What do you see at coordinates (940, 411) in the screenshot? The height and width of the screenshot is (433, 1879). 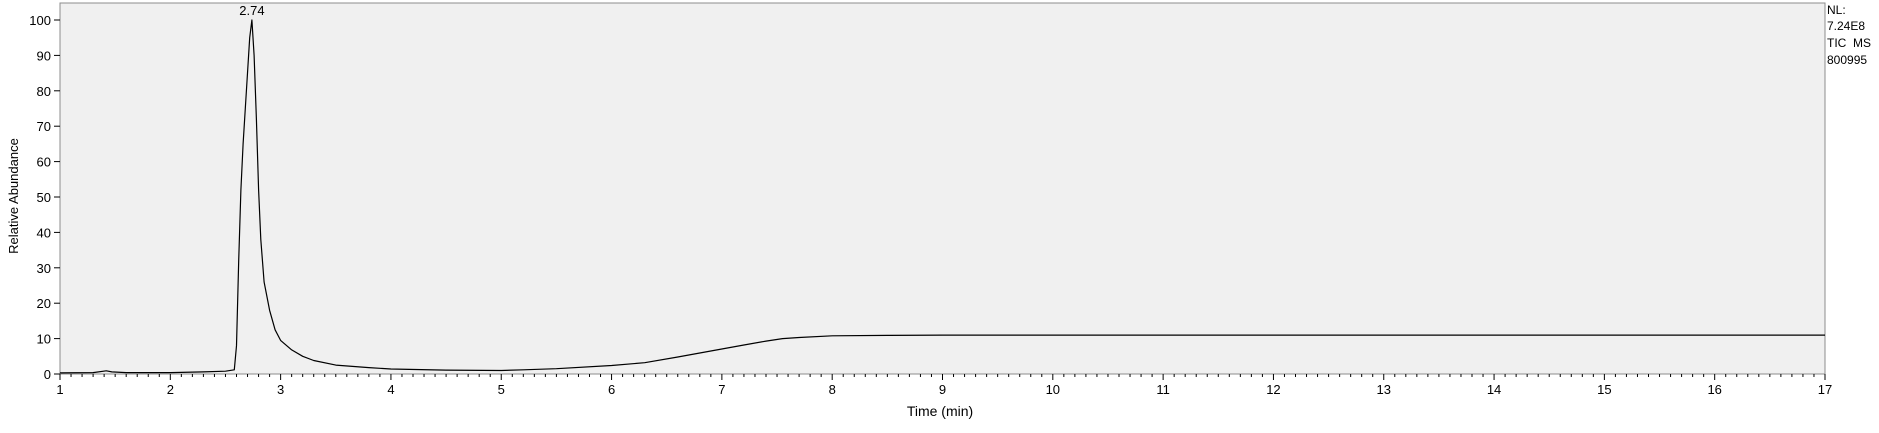 I see `x-axis-label: Time (min)` at bounding box center [940, 411].